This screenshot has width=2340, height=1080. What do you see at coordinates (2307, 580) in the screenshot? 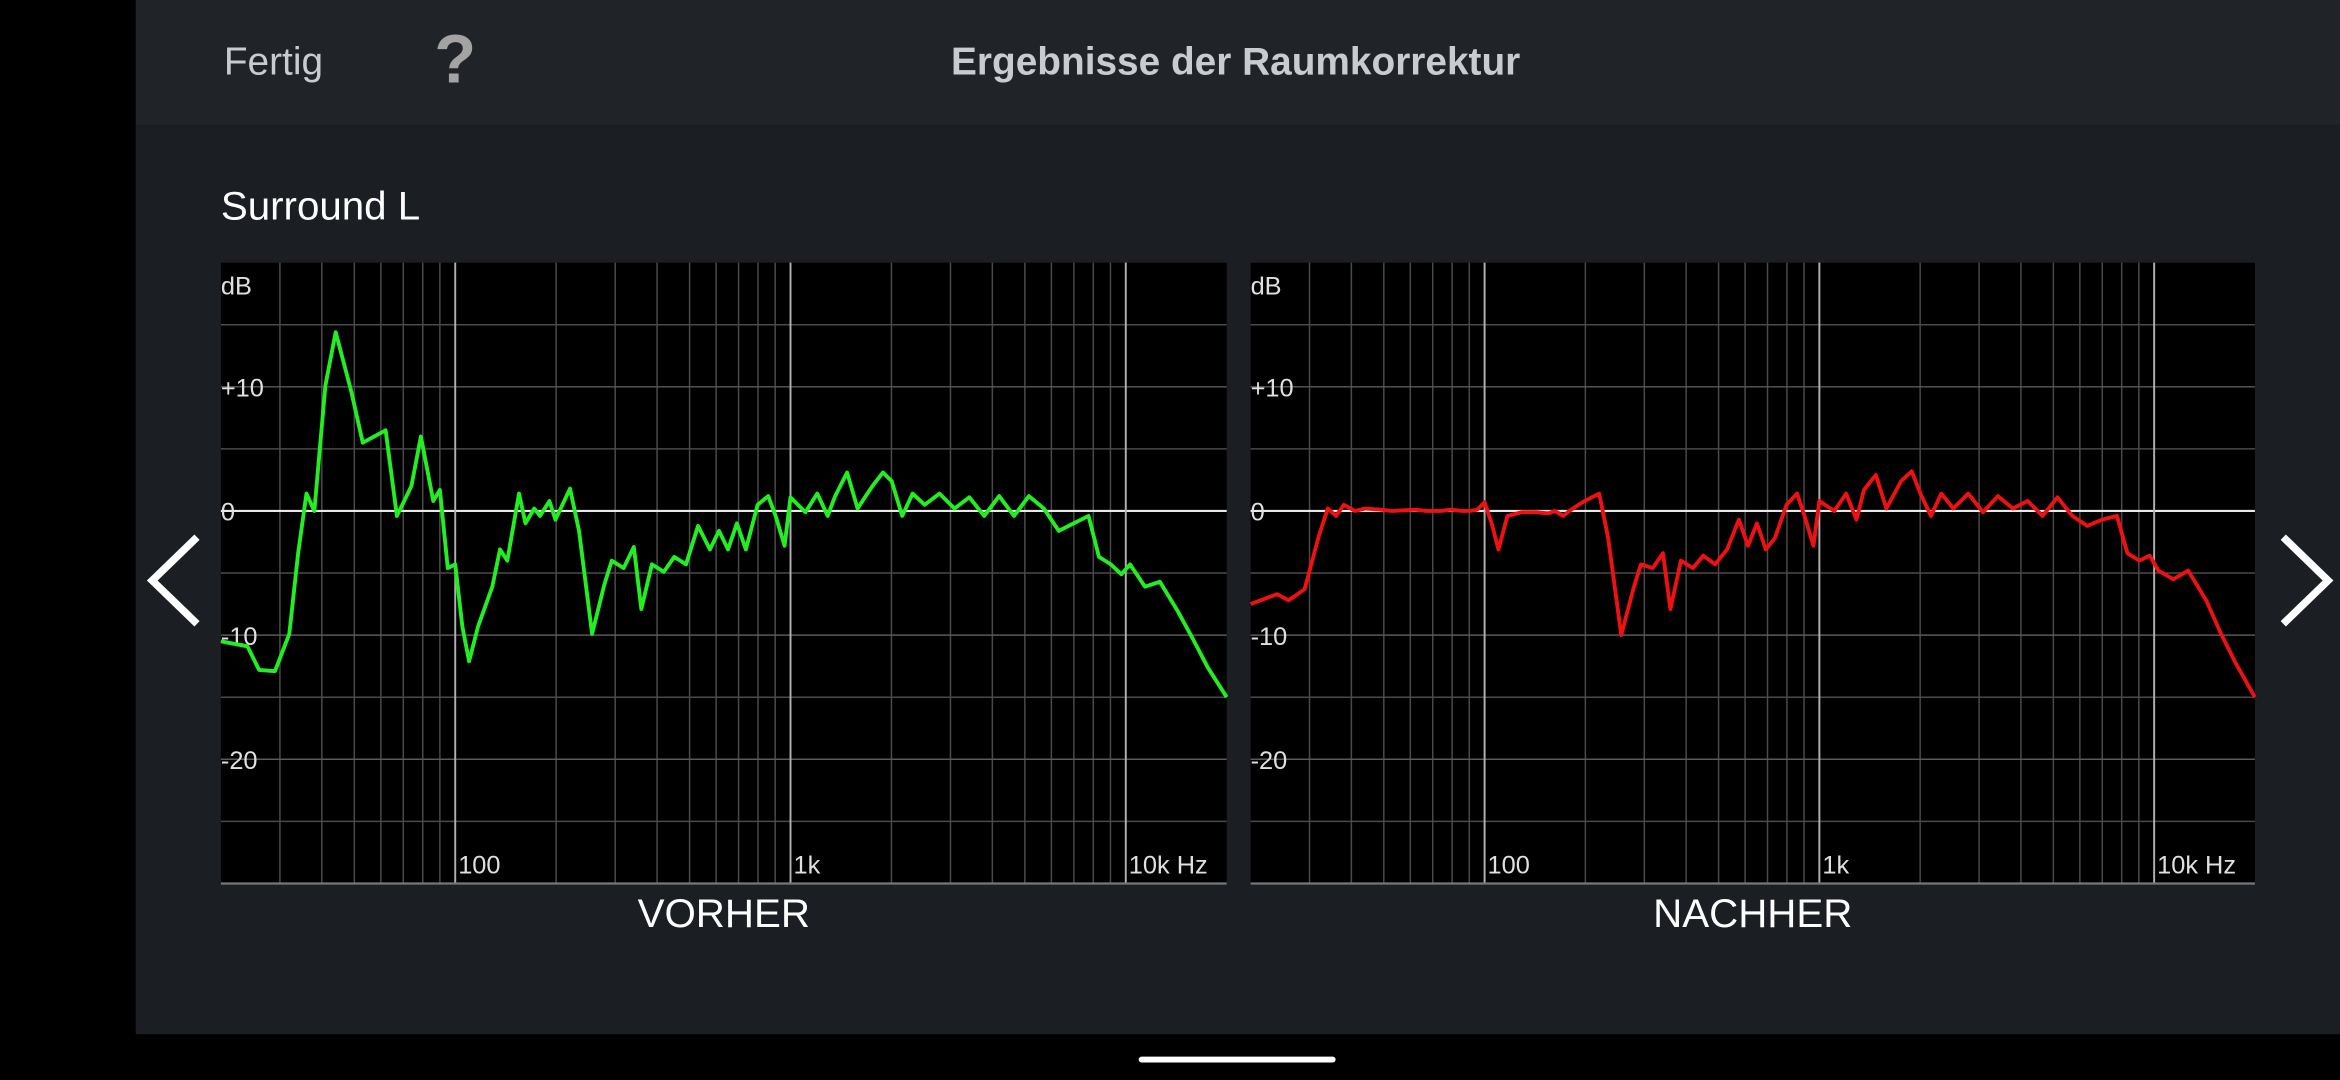
I see `next-arrow` at bounding box center [2307, 580].